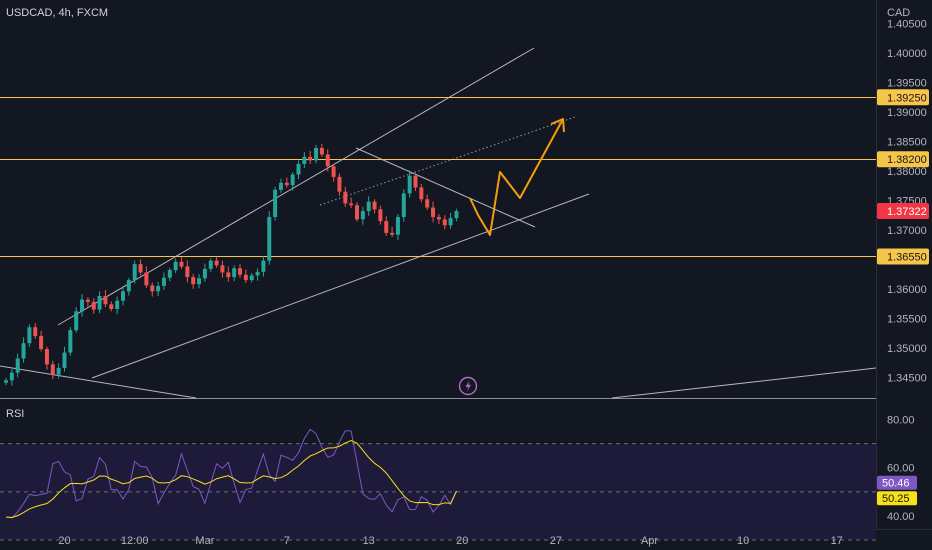 The image size is (932, 550). I want to click on time-tick-label: Mar, so click(204, 541).